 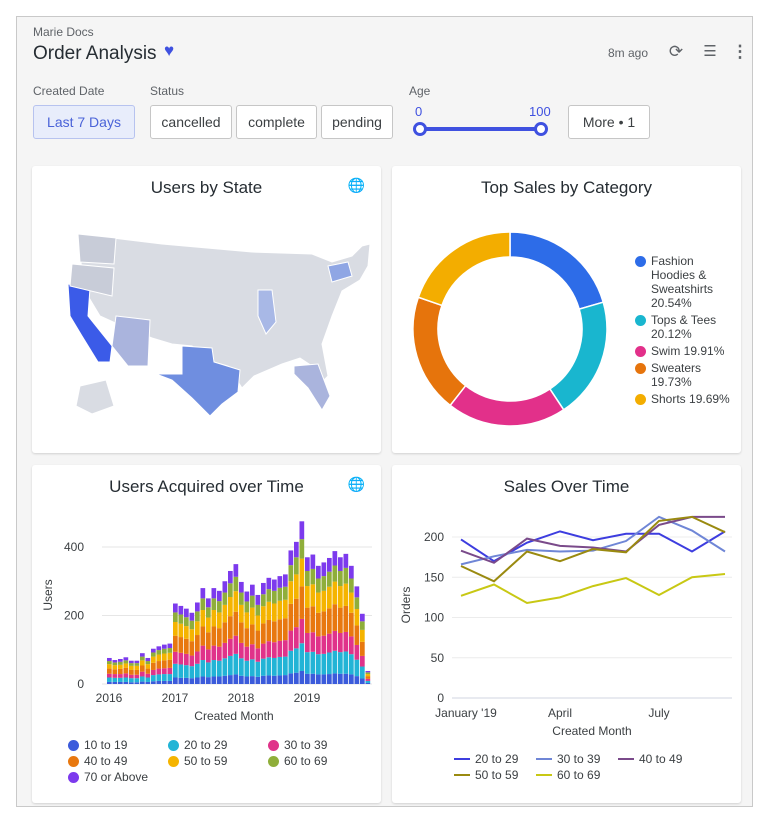 I want to click on y-axis-title: Users, so click(x=48, y=594).